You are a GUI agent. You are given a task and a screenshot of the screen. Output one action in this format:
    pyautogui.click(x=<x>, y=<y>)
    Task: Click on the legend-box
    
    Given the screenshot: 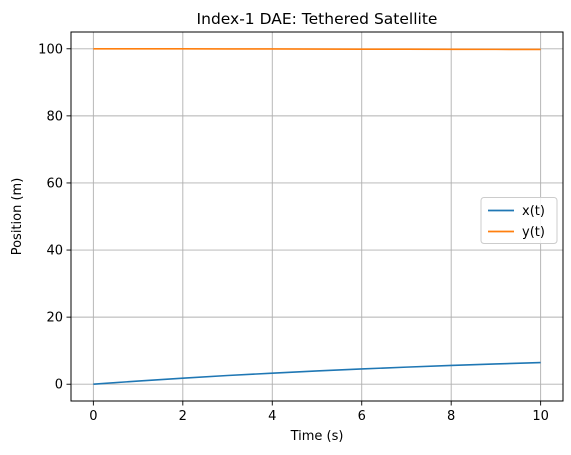 What is the action you would take?
    pyautogui.click(x=519, y=220)
    